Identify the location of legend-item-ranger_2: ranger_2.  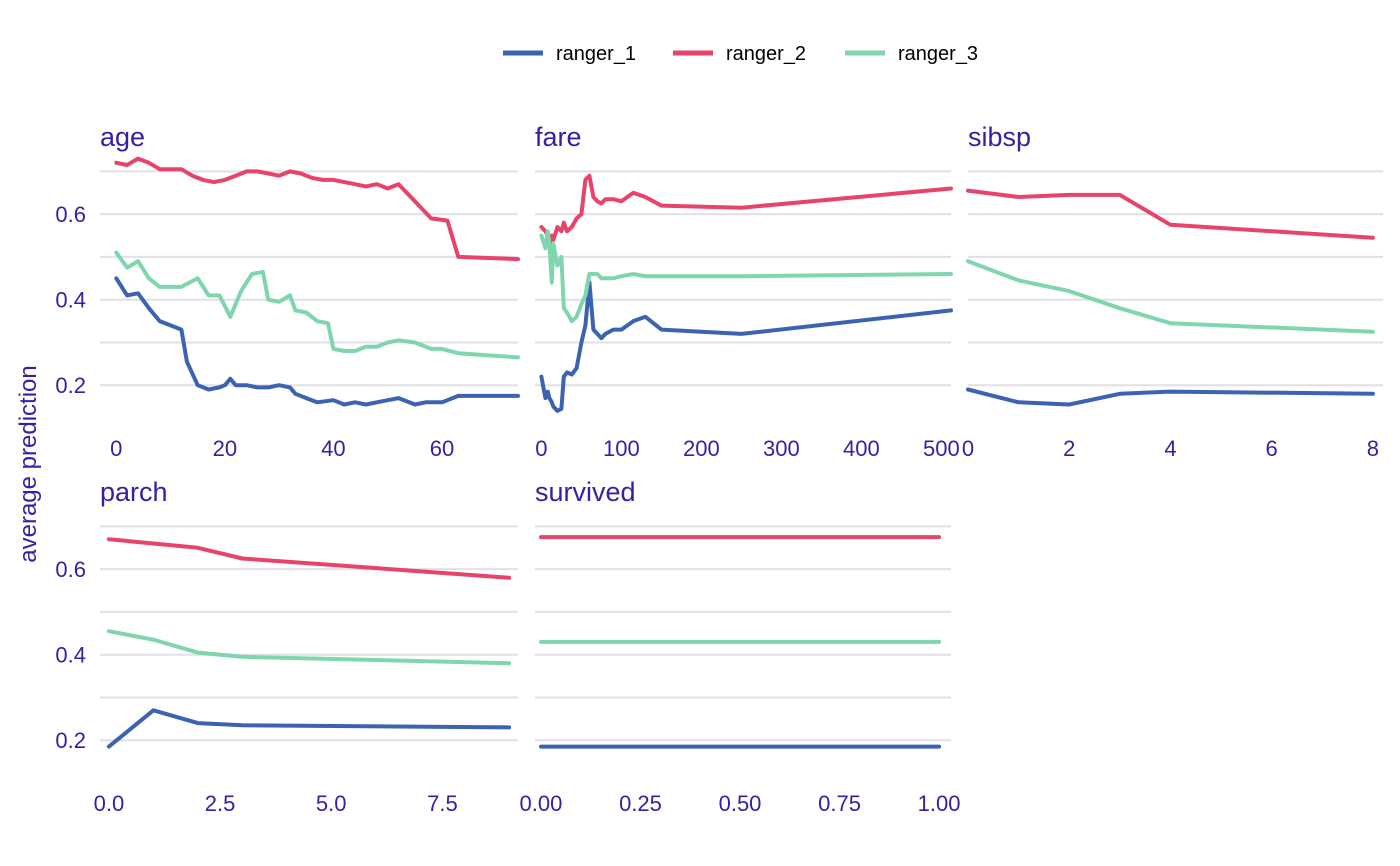
(739, 54).